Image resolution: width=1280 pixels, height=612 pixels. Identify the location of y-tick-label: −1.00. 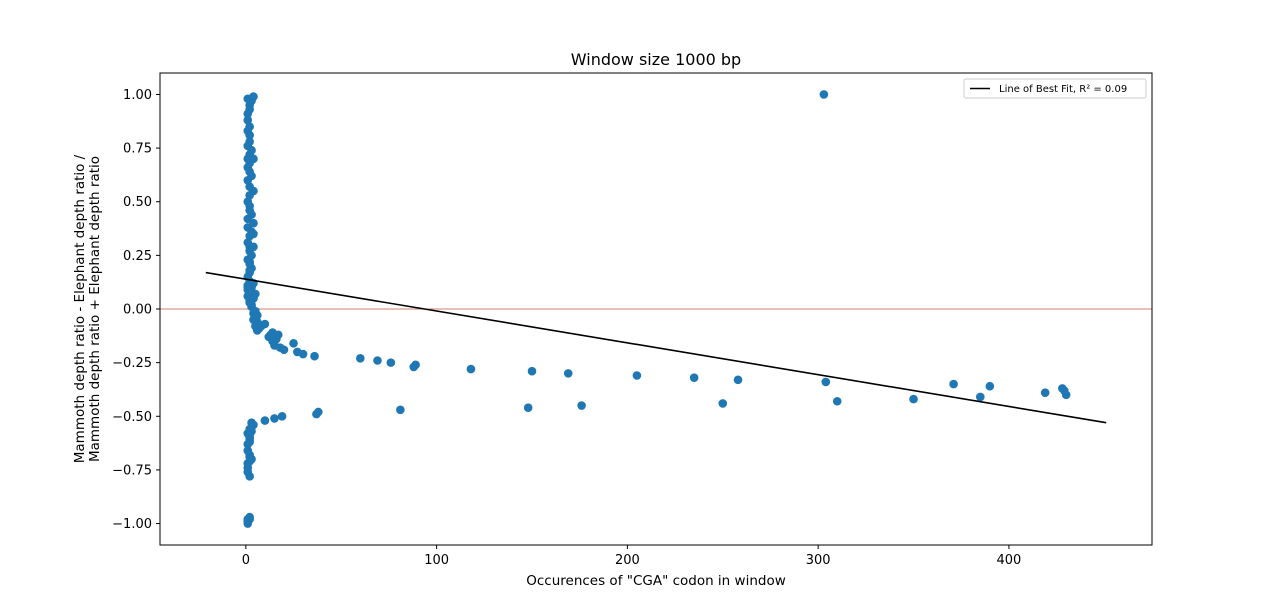
(132, 524).